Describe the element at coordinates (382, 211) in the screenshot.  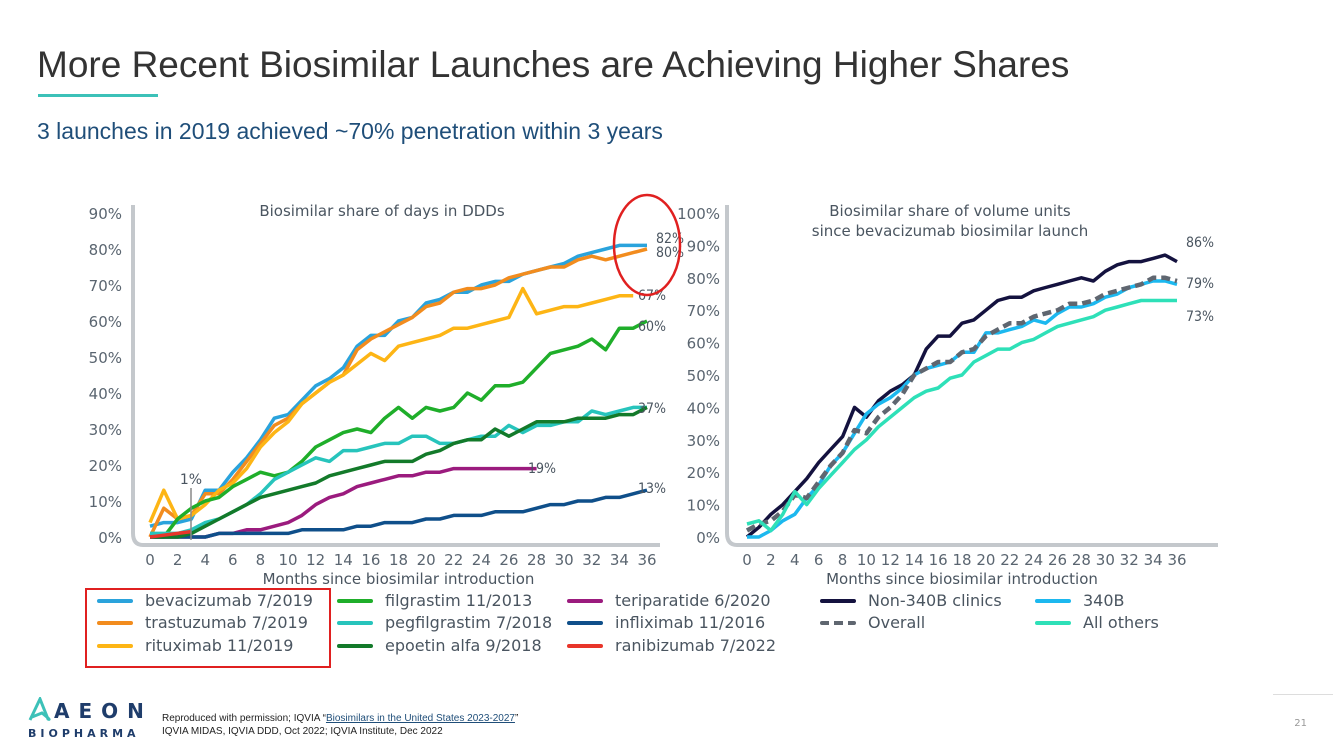
I see `chart-title: Biosimilar share of days in DDDs` at that location.